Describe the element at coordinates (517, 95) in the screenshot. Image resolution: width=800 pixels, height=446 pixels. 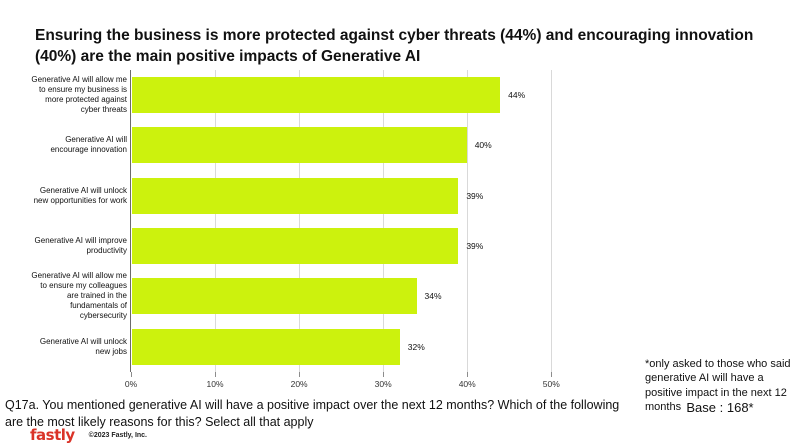
I see `bar-value-label: 44%` at that location.